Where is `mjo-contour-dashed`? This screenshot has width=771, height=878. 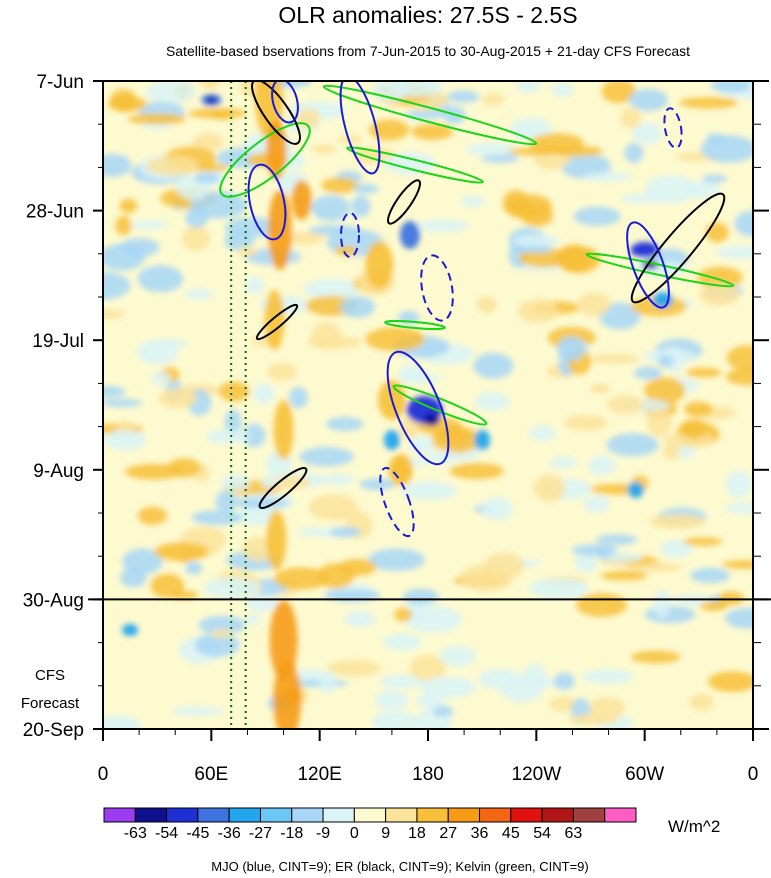
mjo-contour-dashed is located at coordinates (350, 235).